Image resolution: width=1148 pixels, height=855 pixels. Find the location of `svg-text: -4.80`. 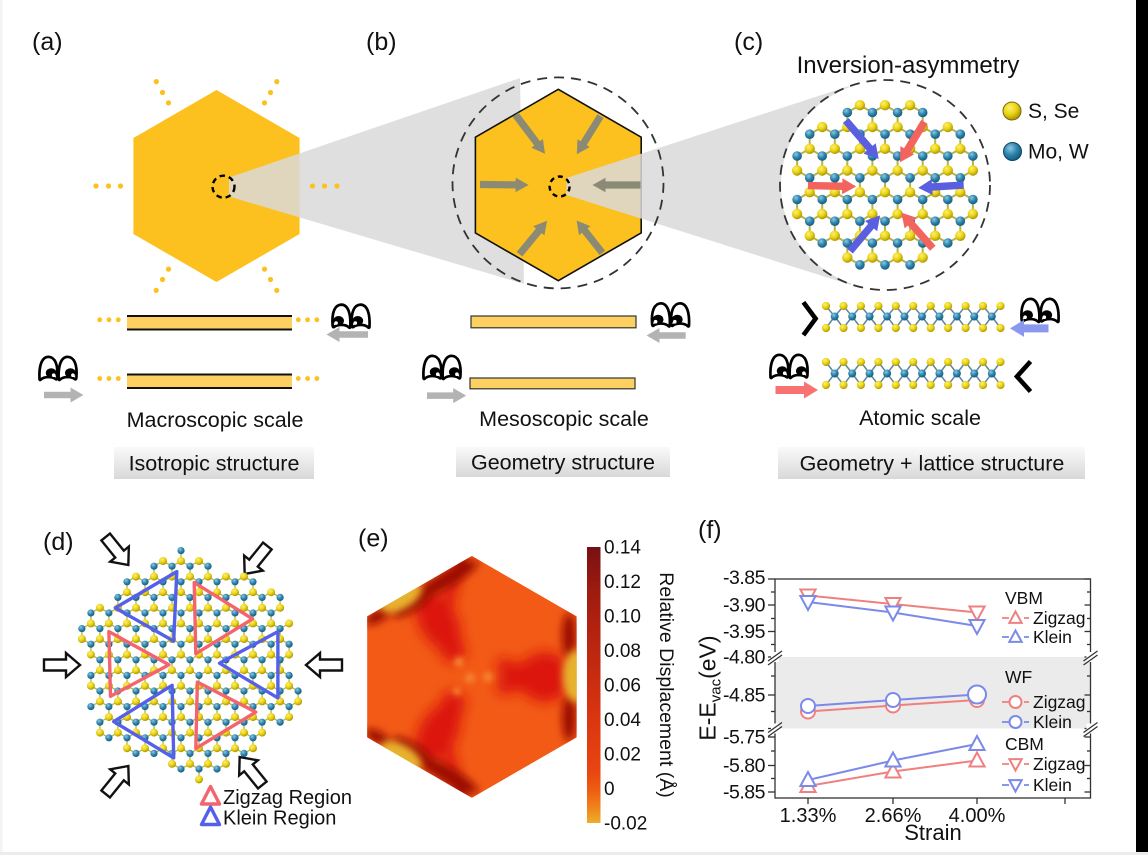

svg-text: -4.80 is located at coordinates (744, 658).